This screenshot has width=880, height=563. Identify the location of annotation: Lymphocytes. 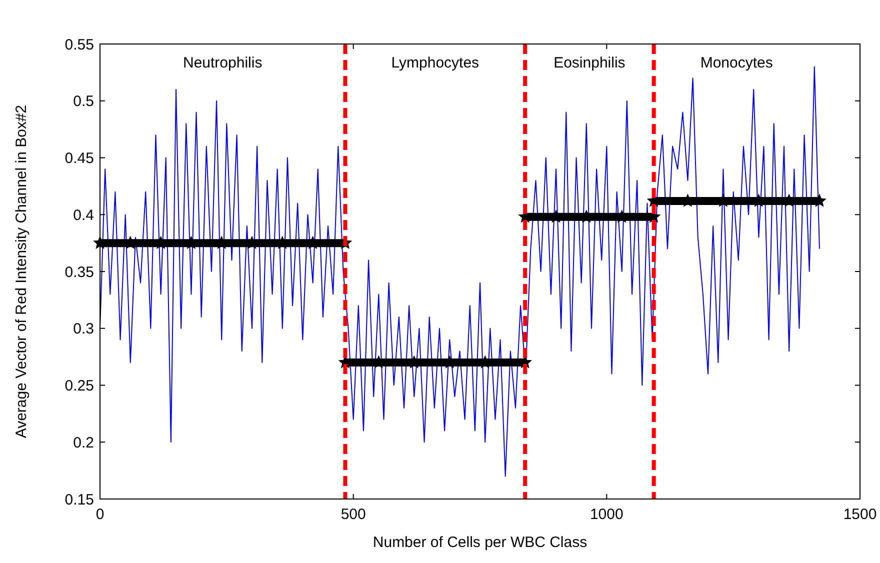
(435, 63).